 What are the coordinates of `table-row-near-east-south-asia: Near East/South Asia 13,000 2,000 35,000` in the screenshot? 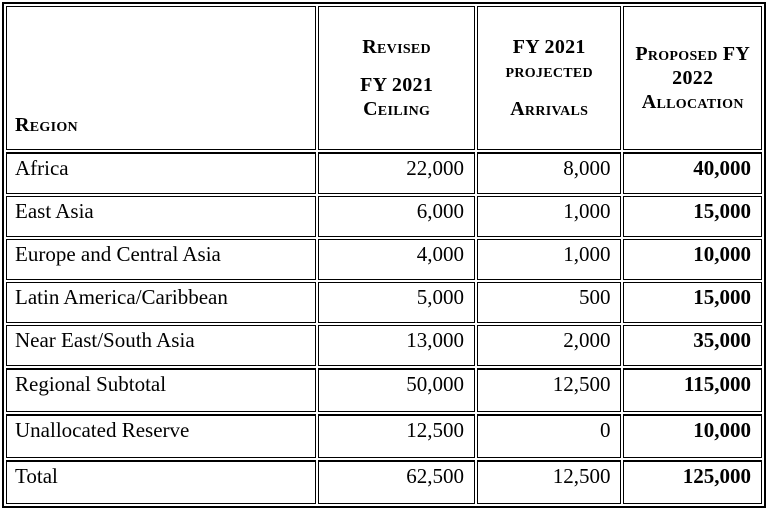 It's located at (384, 345).